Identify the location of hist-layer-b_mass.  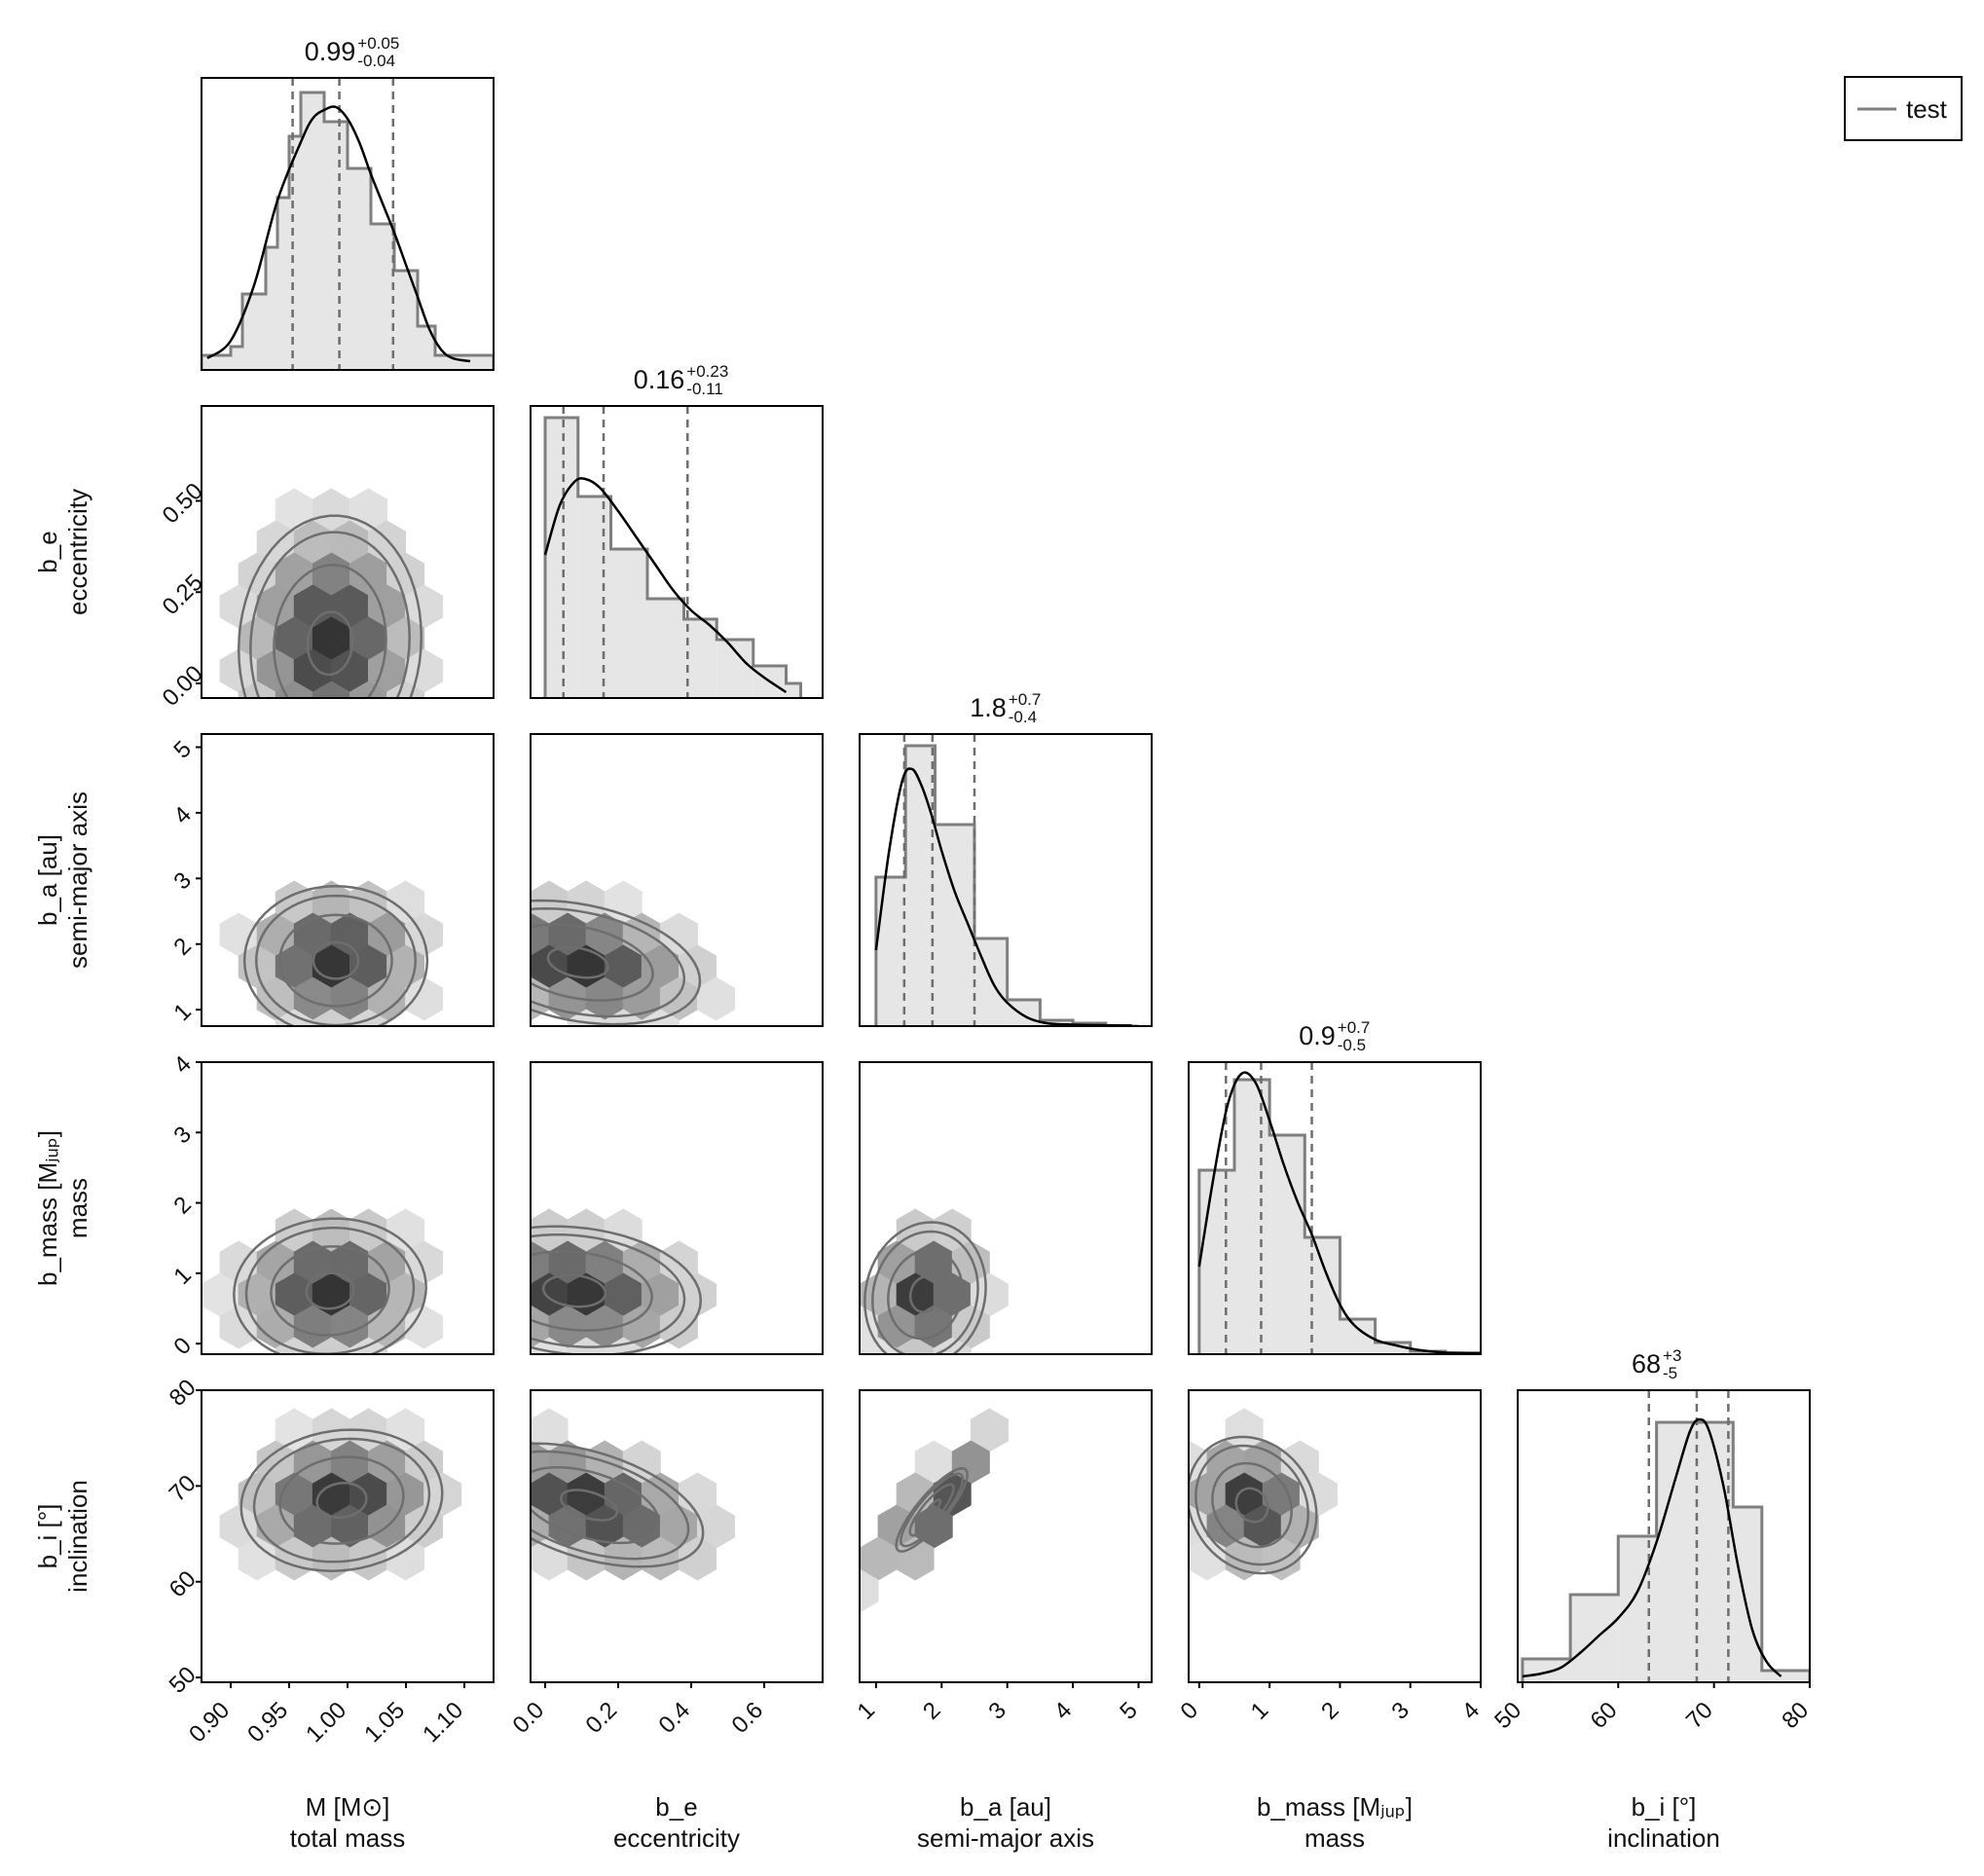
(1339, 1208).